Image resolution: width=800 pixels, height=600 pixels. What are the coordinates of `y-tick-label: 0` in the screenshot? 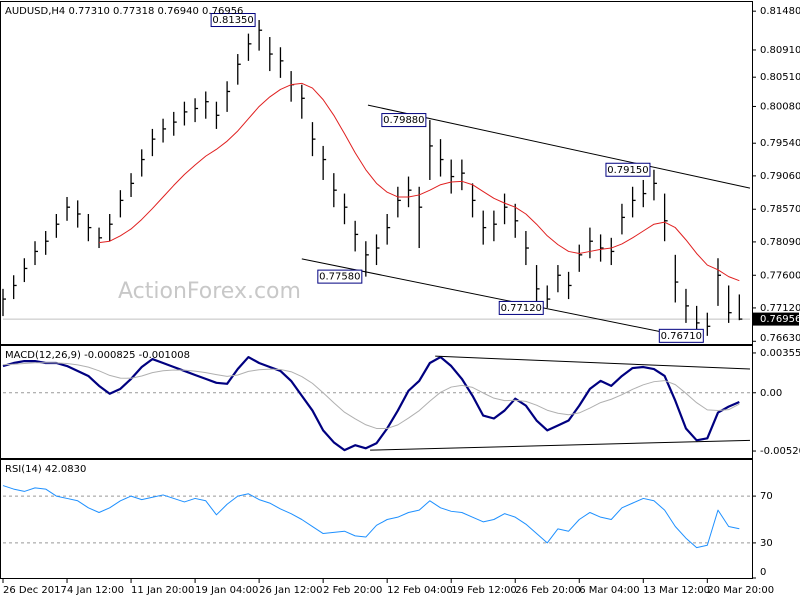 It's located at (763, 572).